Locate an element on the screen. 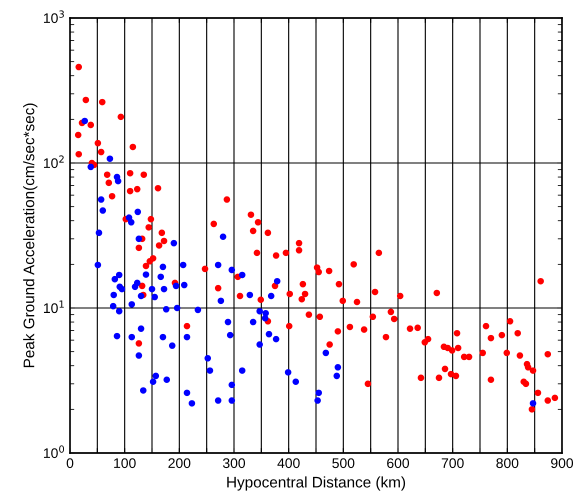 The width and height of the screenshot is (573, 504). x-tick-label: 300 is located at coordinates (234, 463).